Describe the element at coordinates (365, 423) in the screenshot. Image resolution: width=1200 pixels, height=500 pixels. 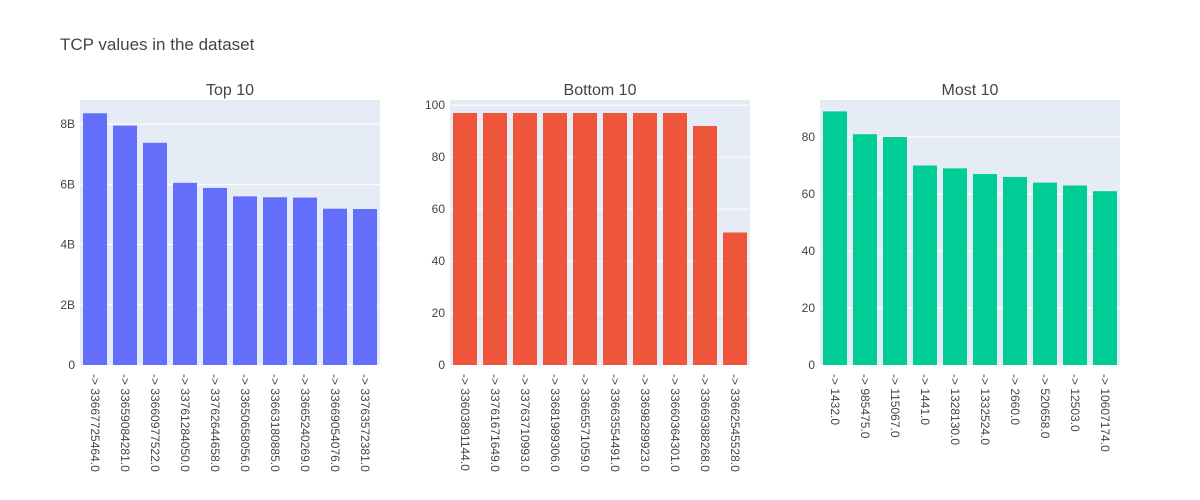
I see `x-tick-label: -> 33763572381.0` at that location.